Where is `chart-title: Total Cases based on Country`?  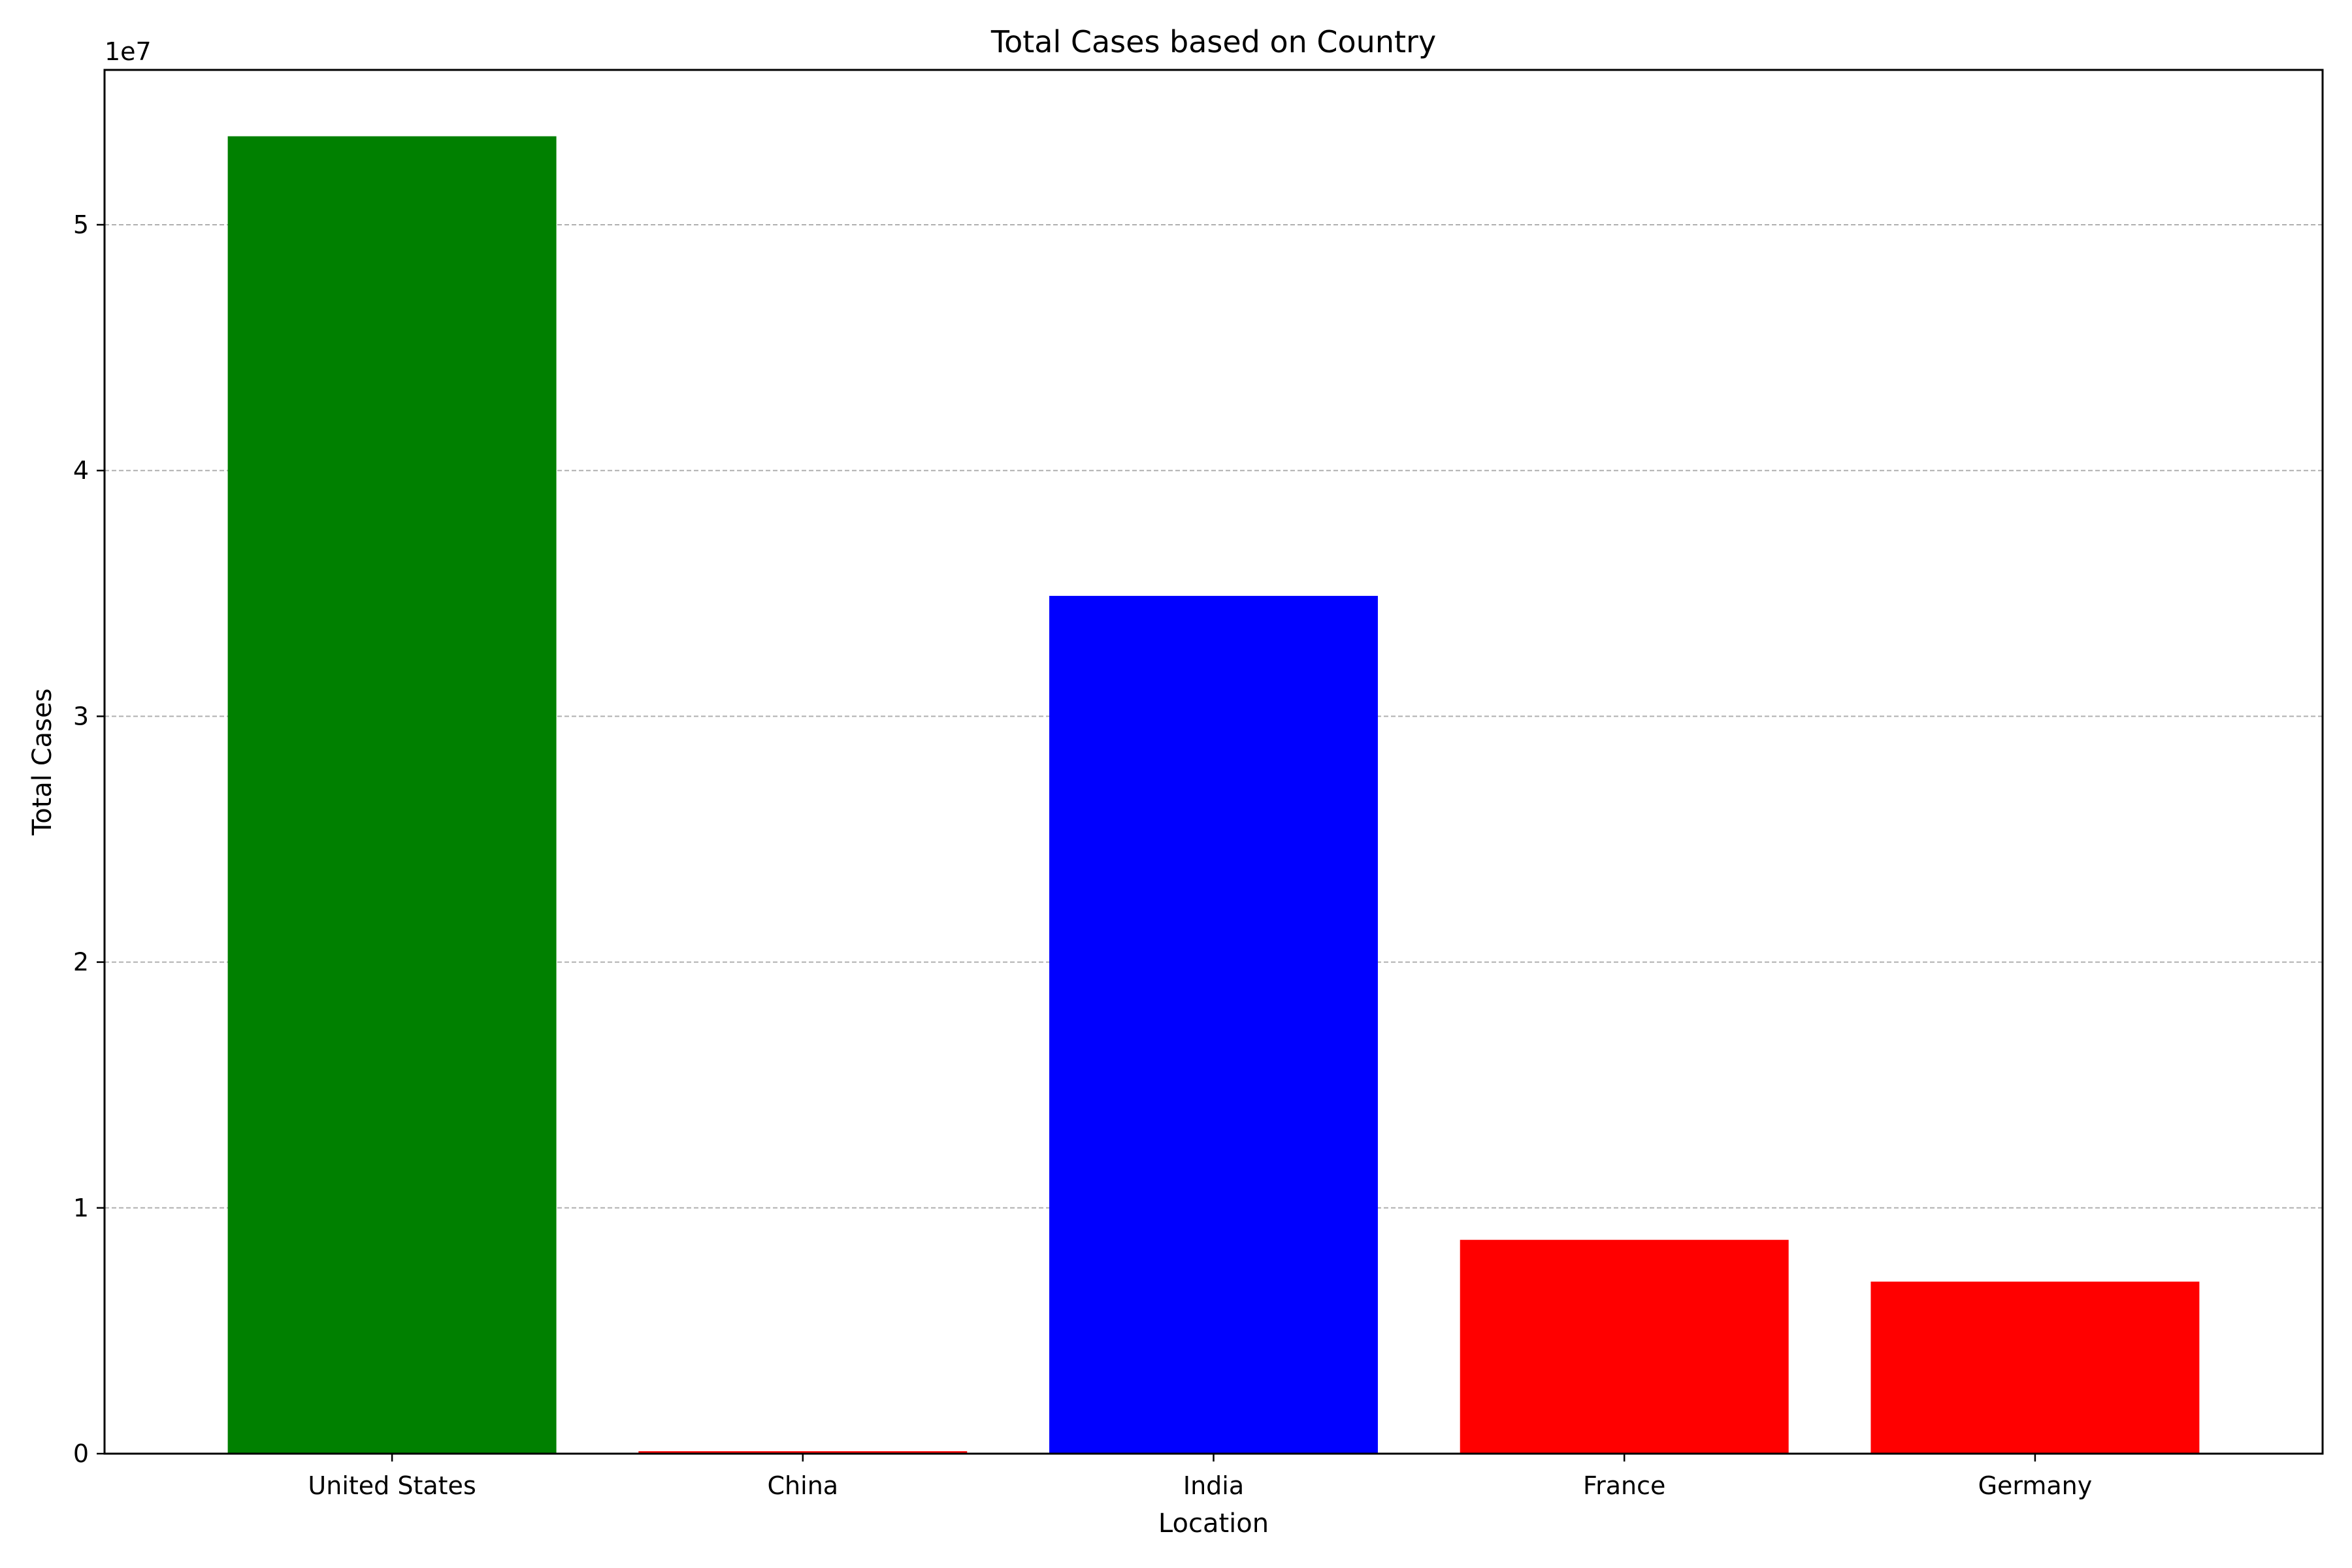
chart-title: Total Cases based on Country is located at coordinates (1213, 41).